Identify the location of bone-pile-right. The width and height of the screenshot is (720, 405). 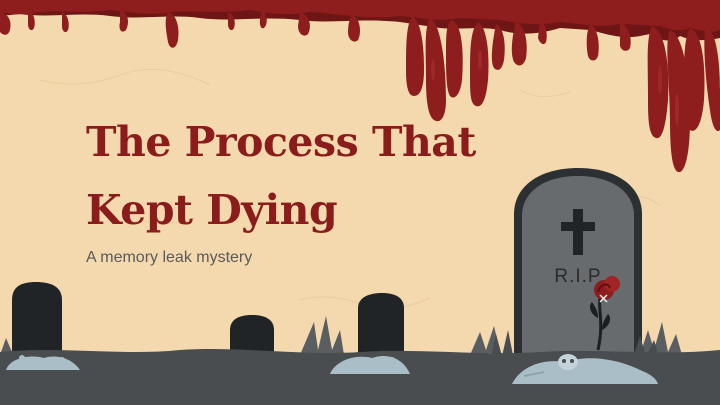
(585, 371).